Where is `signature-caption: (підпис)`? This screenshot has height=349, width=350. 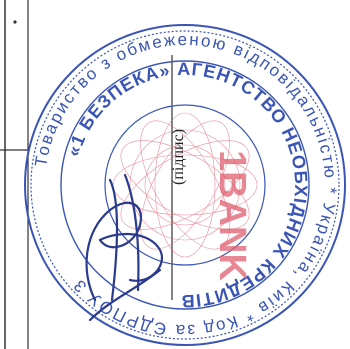 signature-caption: (підпис) is located at coordinates (178, 156).